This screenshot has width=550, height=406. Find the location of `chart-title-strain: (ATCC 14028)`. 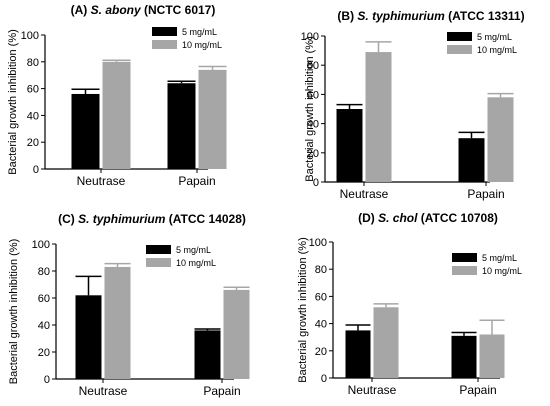

chart-title-strain: (ATCC 14028) is located at coordinates (205, 219).